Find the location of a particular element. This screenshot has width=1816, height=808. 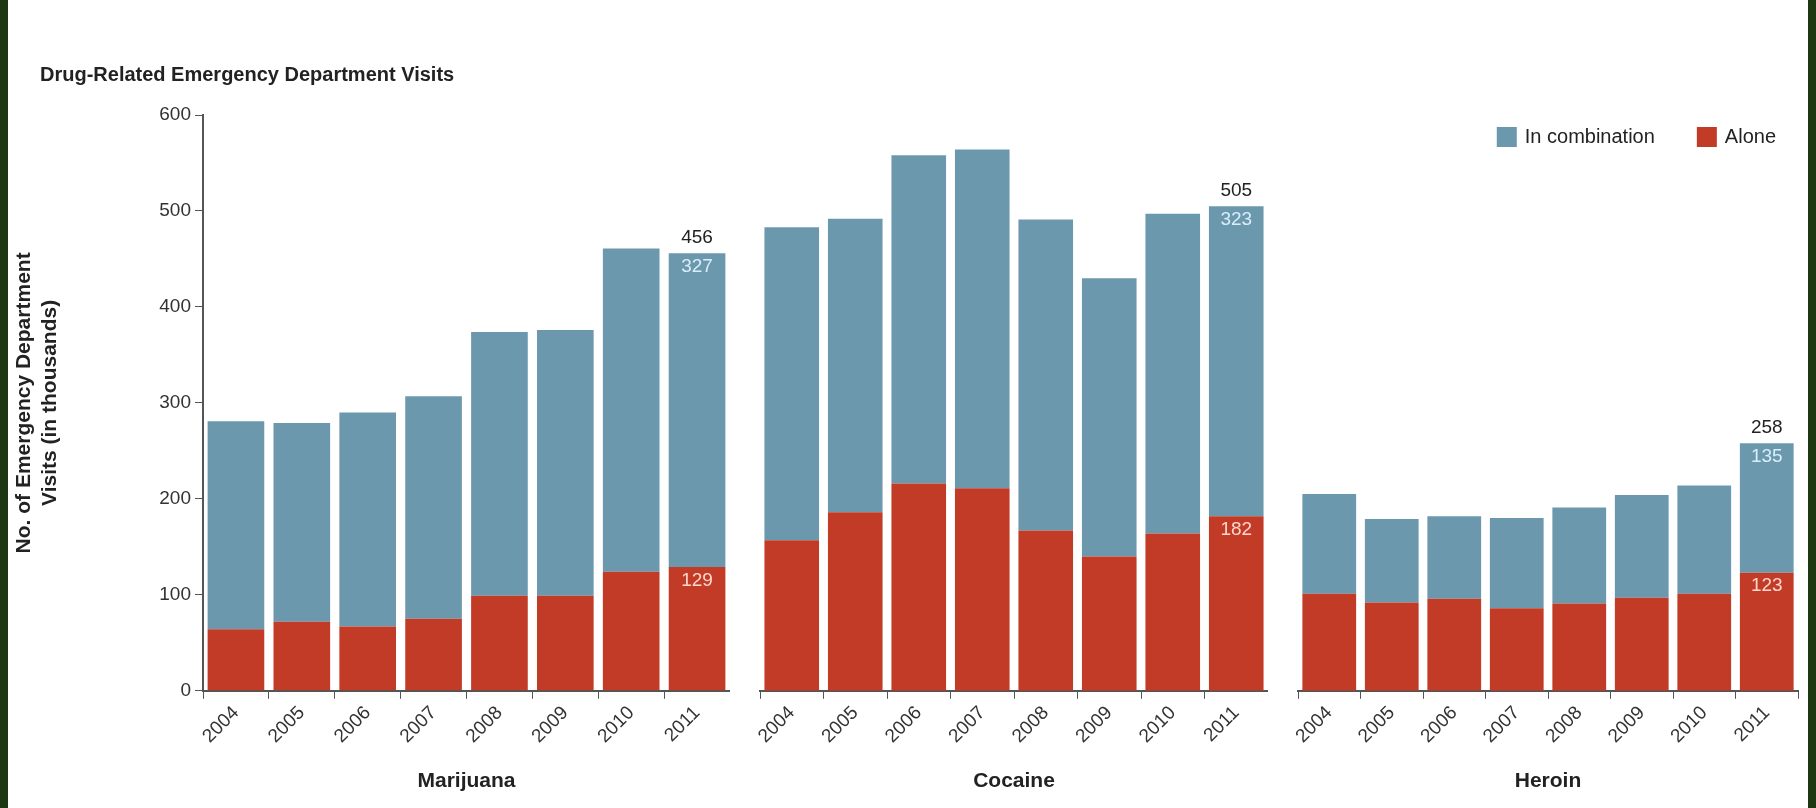

total-label: 456 is located at coordinates (697, 236).